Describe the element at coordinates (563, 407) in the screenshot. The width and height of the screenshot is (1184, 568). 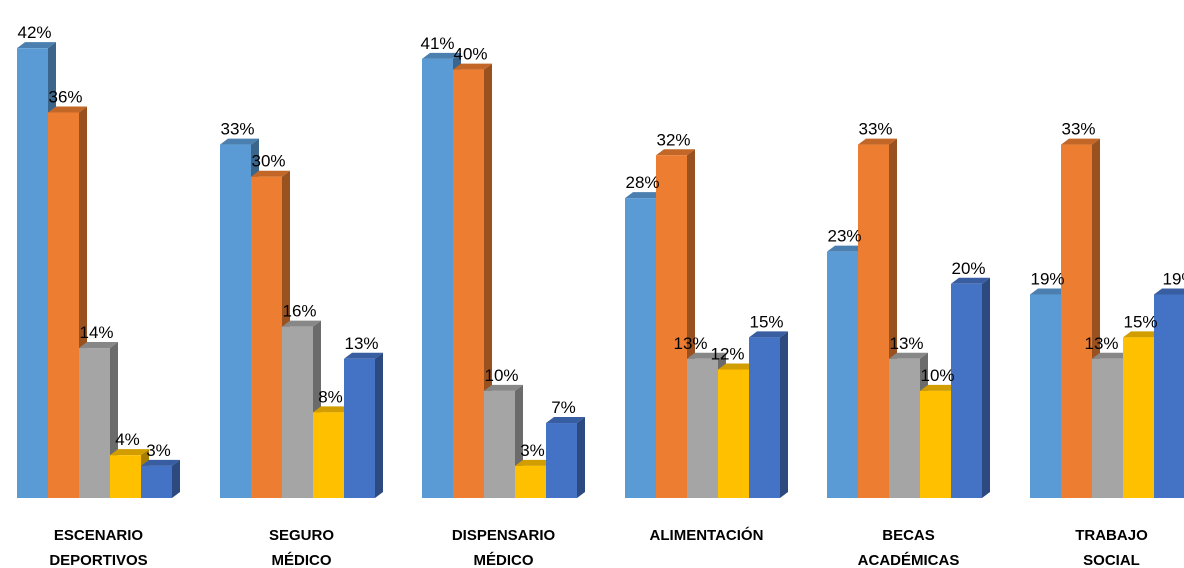
I see `data-label: 7%` at that location.